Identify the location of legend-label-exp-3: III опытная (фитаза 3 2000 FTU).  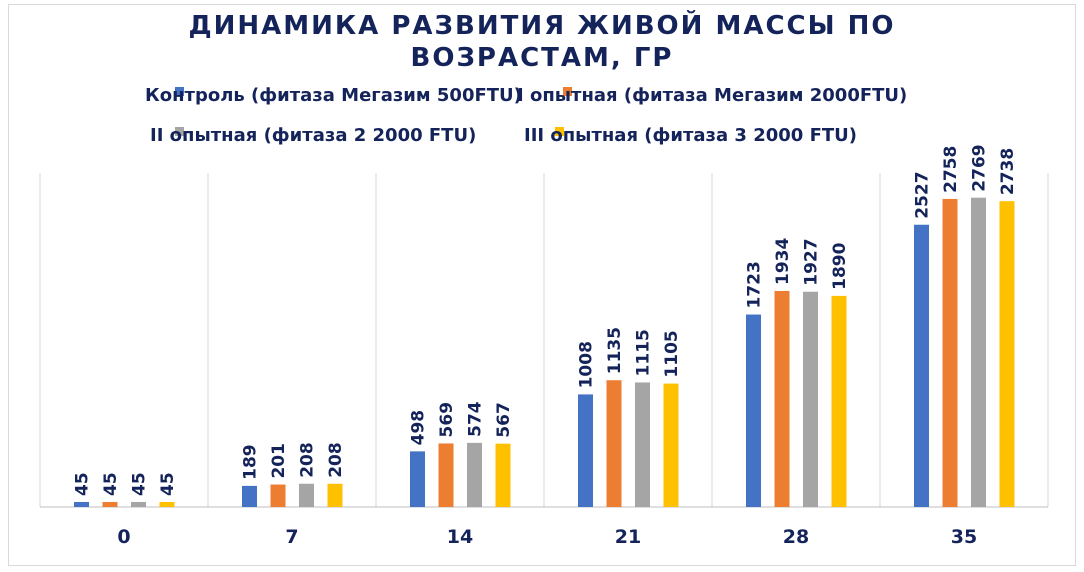
(690, 135).